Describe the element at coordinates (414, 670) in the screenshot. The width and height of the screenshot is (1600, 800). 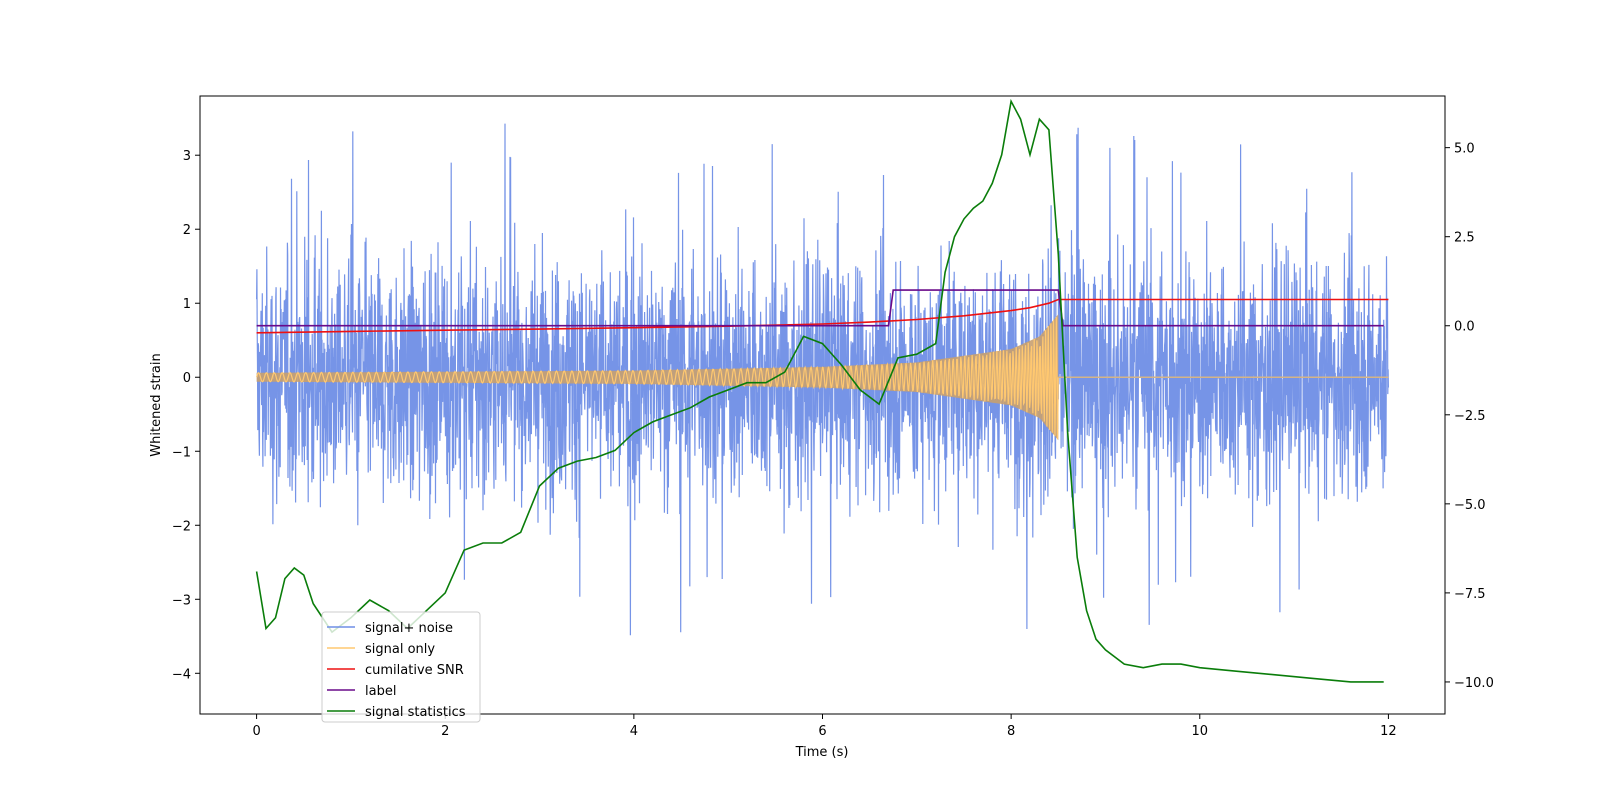
I see `legend-label: cumilative SNR` at that location.